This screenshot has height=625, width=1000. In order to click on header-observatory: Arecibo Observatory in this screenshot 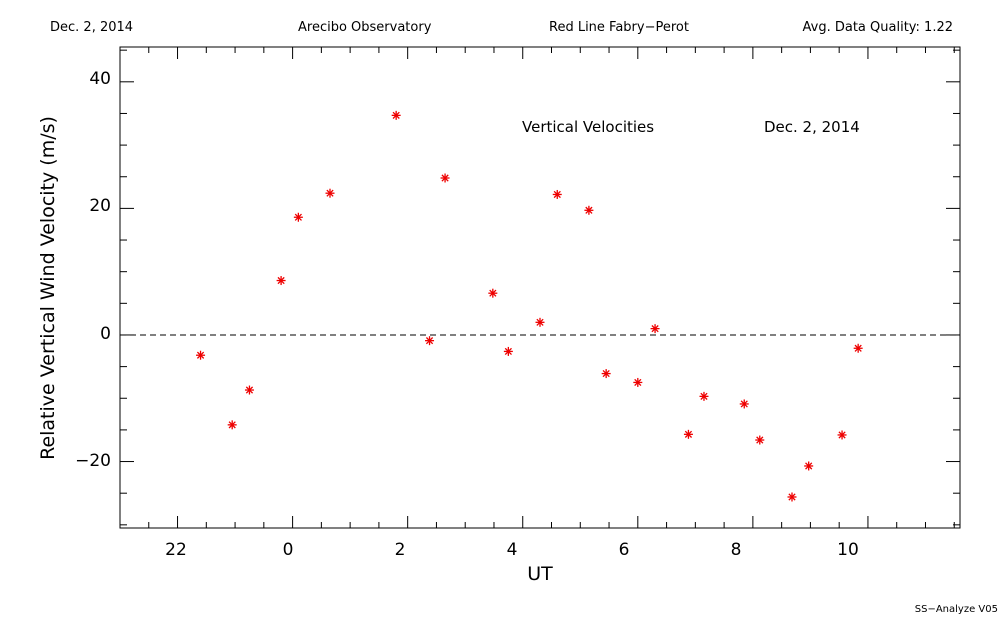, I will do `click(365, 27)`.